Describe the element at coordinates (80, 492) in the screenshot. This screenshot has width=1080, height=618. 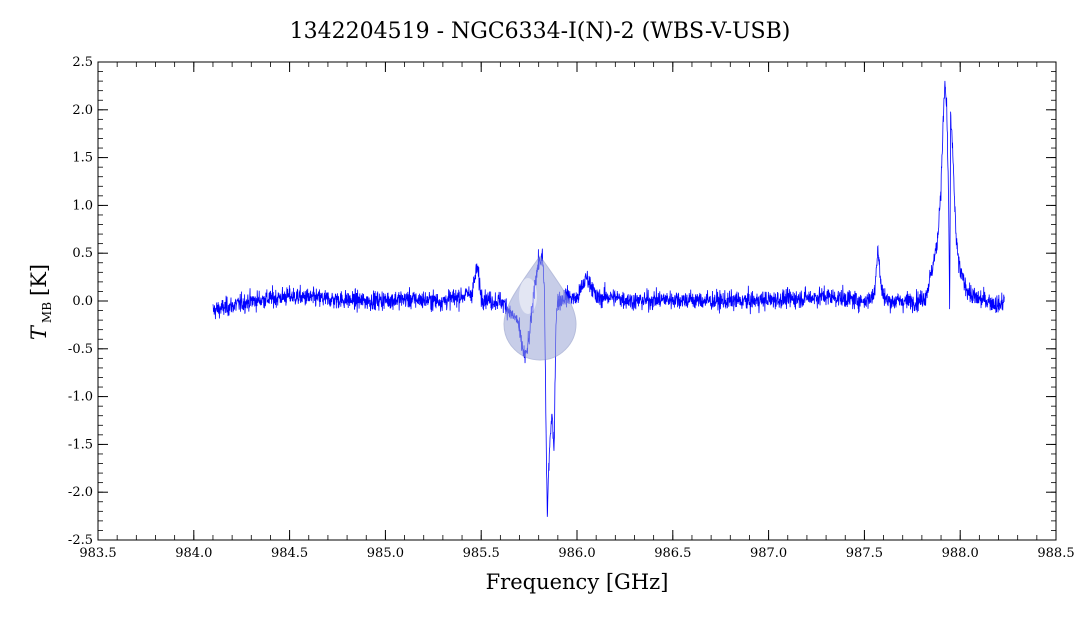
I see `y-tick-label: -2.0` at that location.